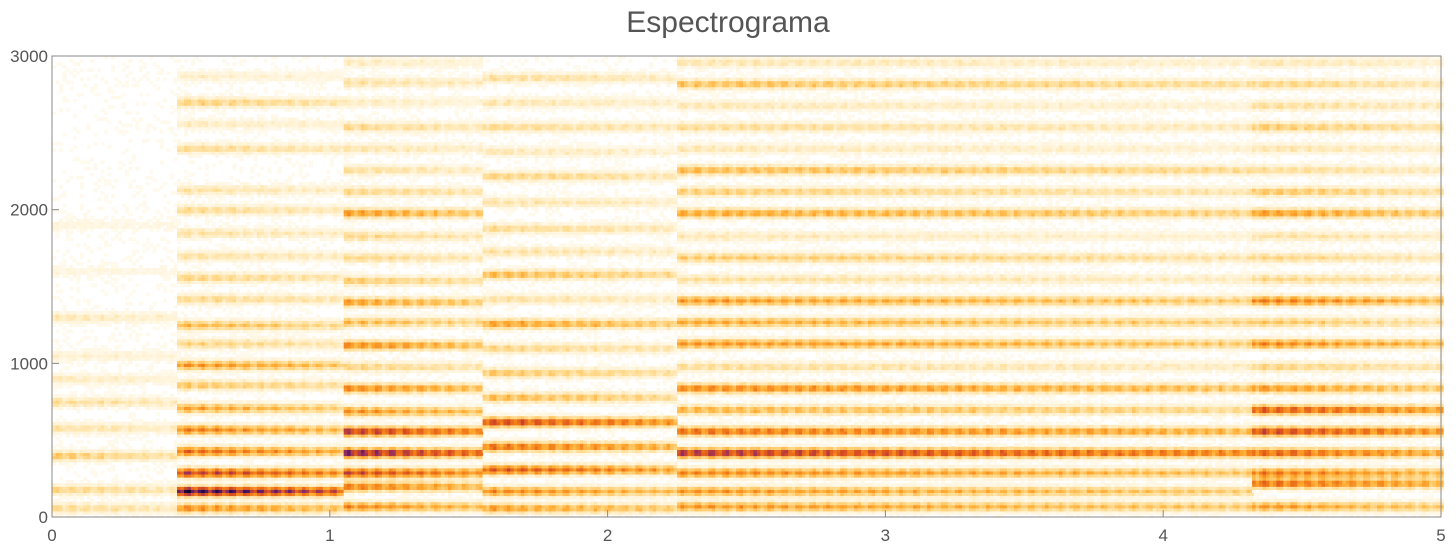 Image resolution: width=1456 pixels, height=552 pixels. Describe the element at coordinates (885, 535) in the screenshot. I see `x-tick-label: 3` at that location.